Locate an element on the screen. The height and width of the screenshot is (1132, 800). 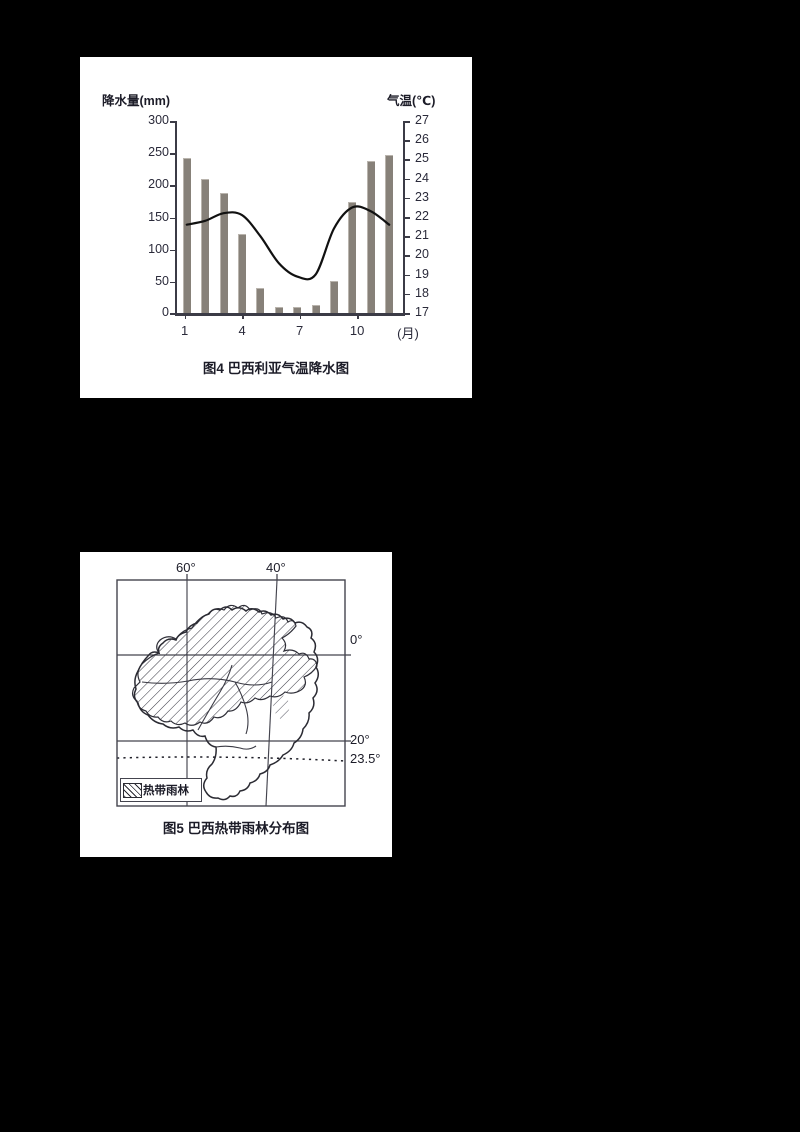
figure-4-content: 降水量(mm) 气温(℃) 300 250 200 150 100 50 0 is located at coordinates (276, 227).